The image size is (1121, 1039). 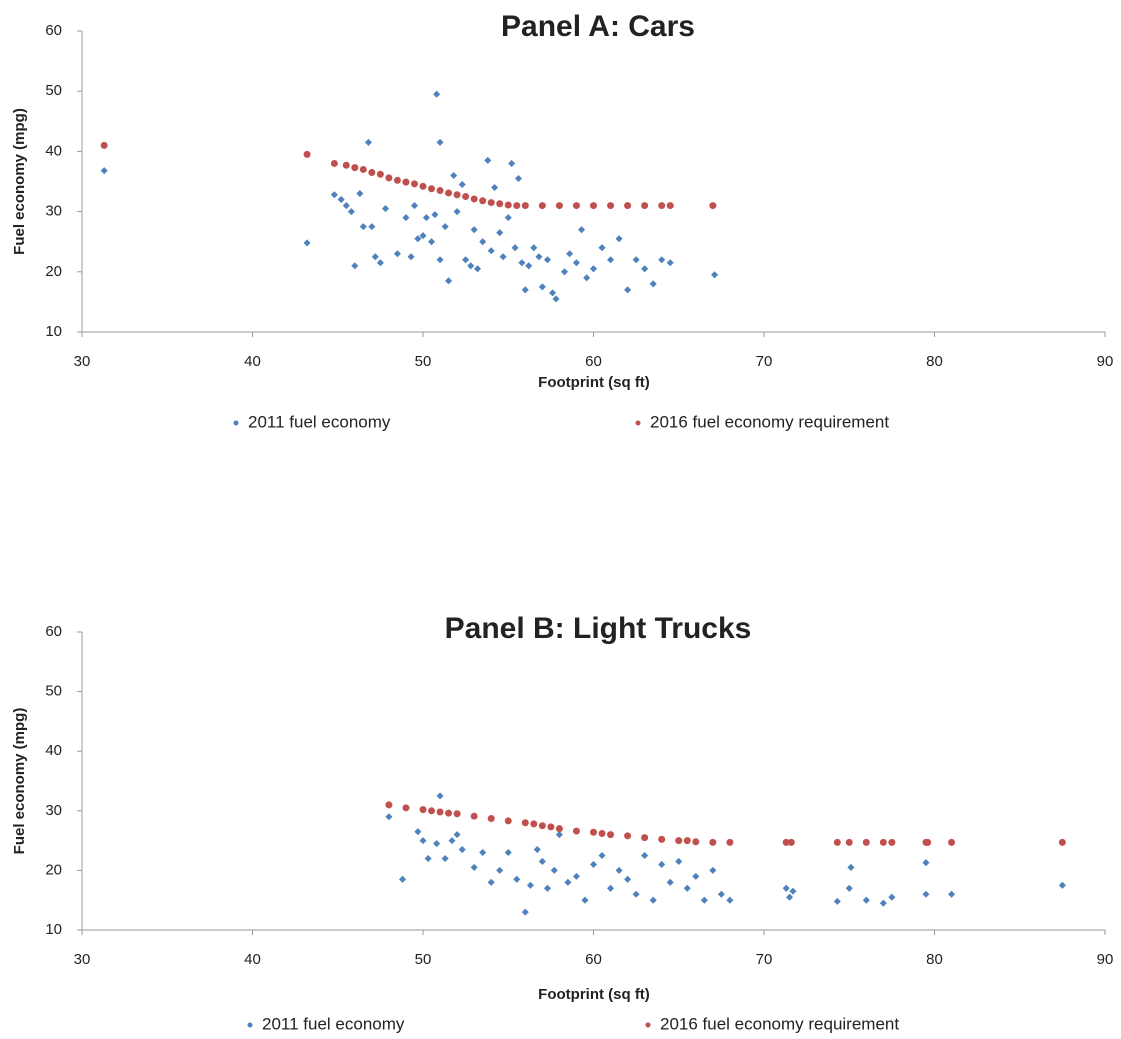 I want to click on y-tick-label: 50, so click(x=53, y=691).